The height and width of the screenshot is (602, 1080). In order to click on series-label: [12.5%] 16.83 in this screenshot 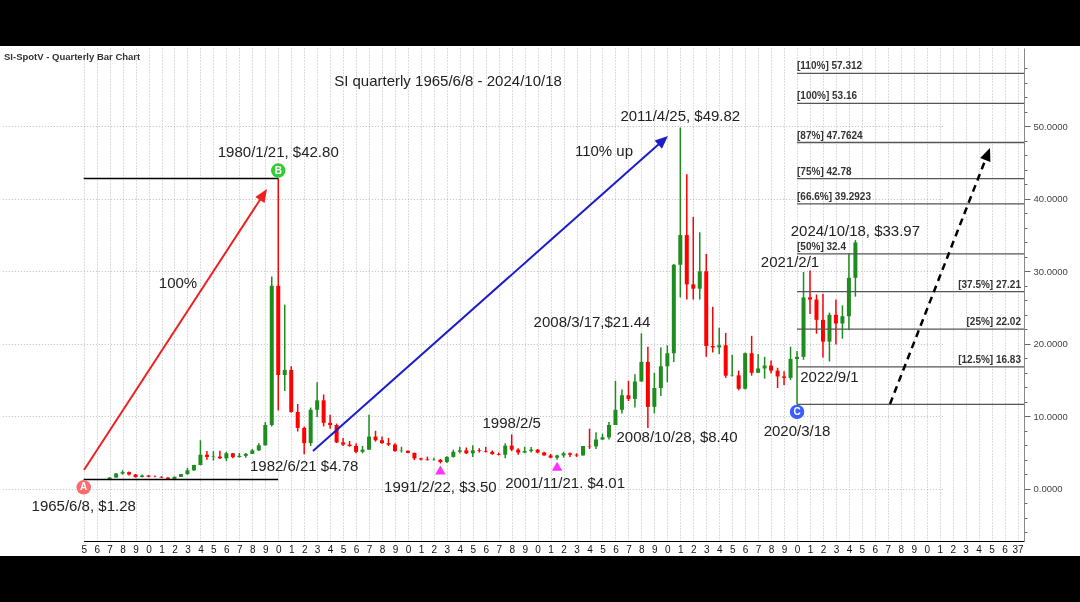, I will do `click(990, 359)`.